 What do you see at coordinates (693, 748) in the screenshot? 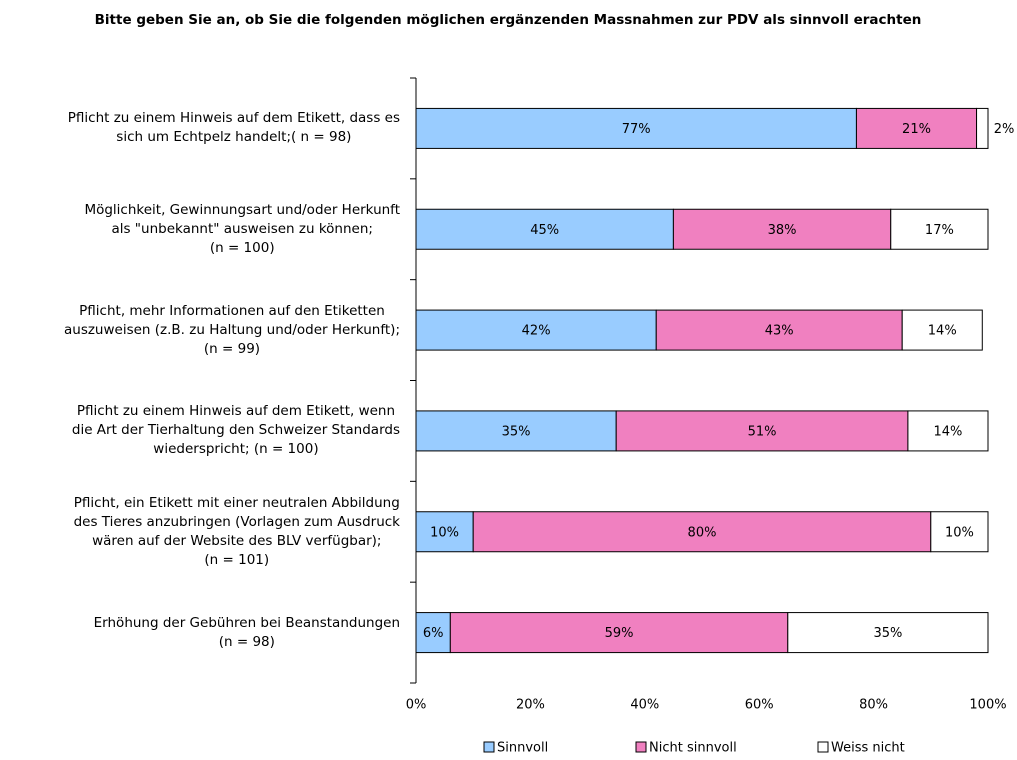
I see `legend-label: Nicht sinnvoll` at bounding box center [693, 748].